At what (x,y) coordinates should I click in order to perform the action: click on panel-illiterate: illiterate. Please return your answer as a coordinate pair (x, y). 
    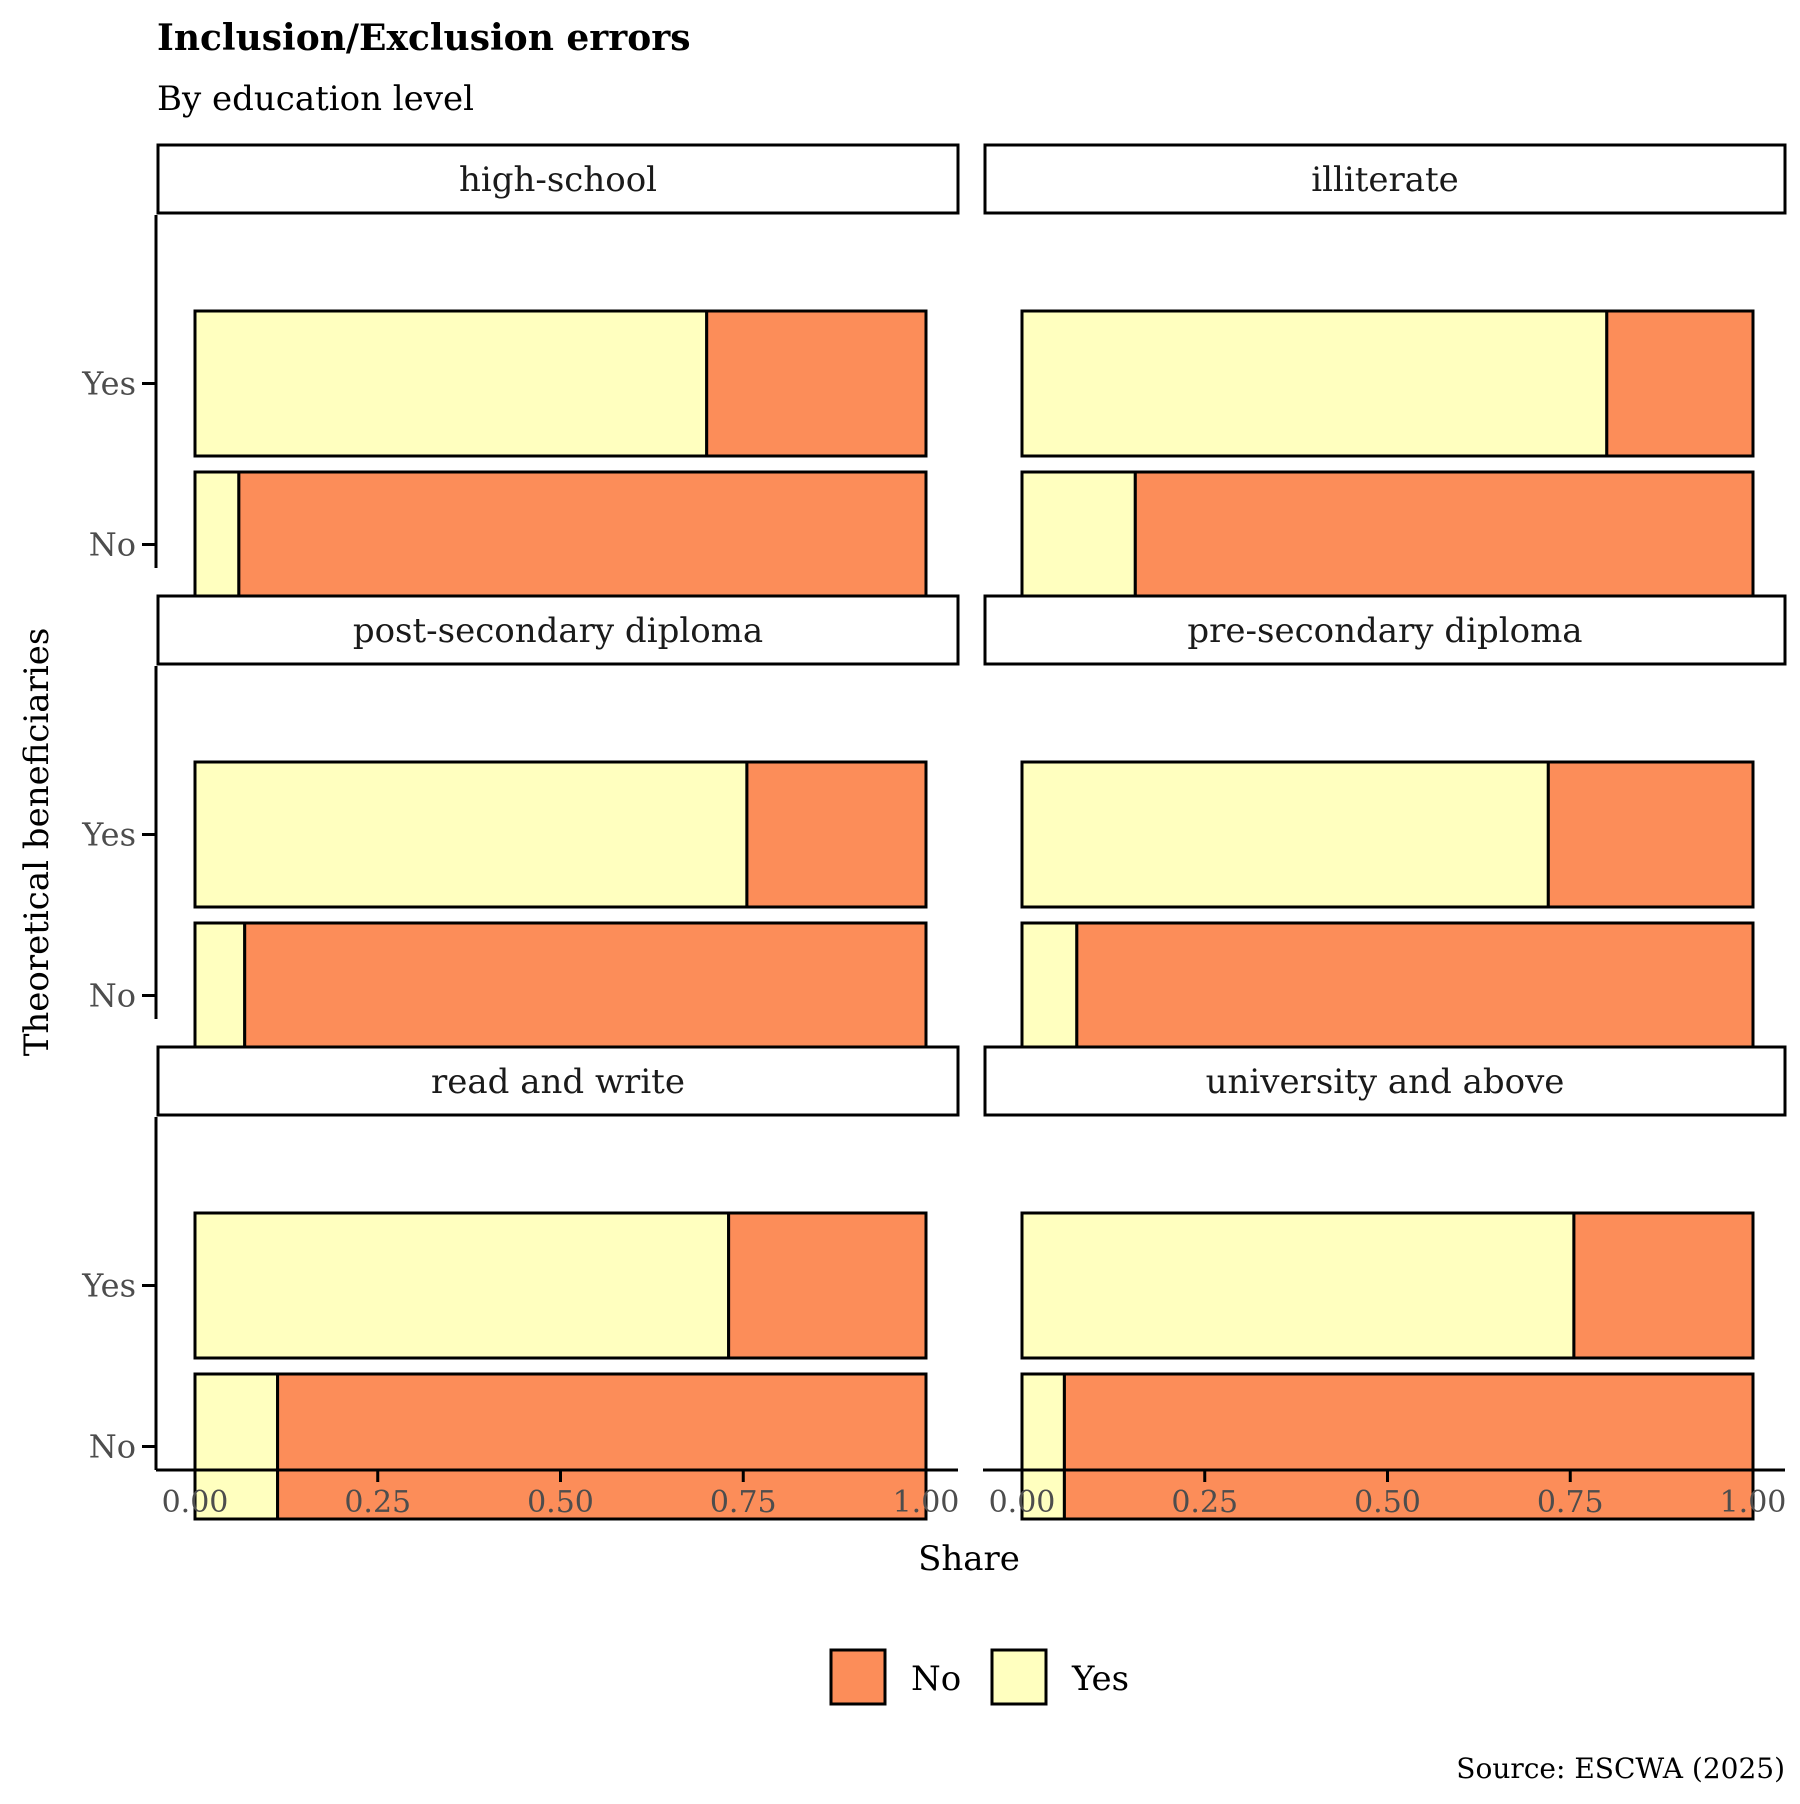
    Looking at the image, I should click on (1385, 381).